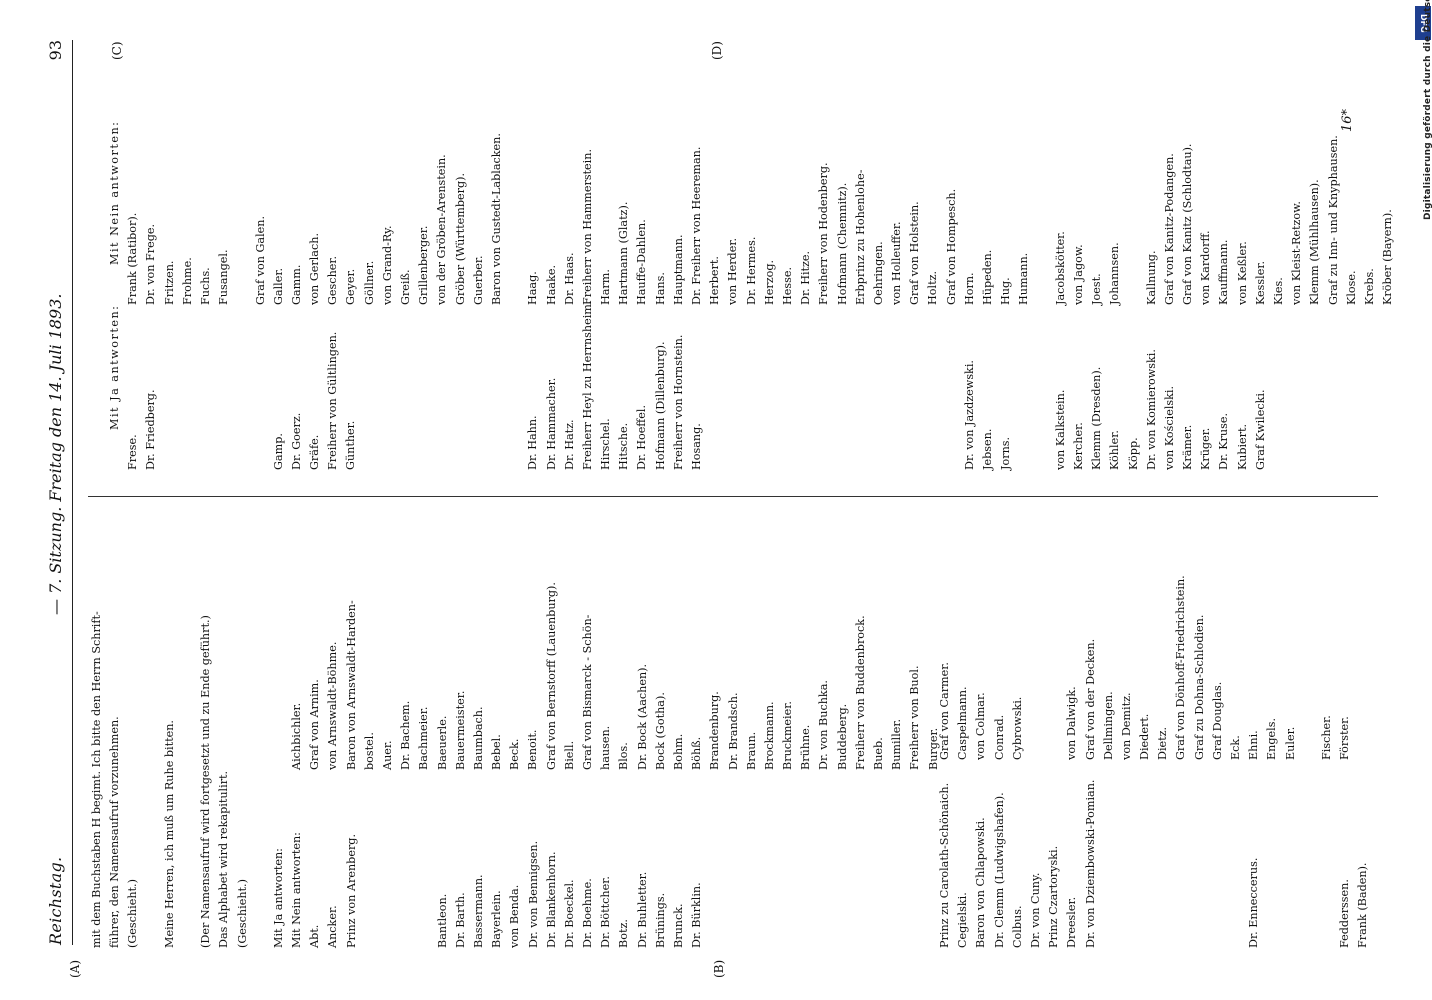 Image resolution: width=1432 pixels, height=1000 pixels. I want to click on name-entry: Dr. Hermes., so click(751, 270).